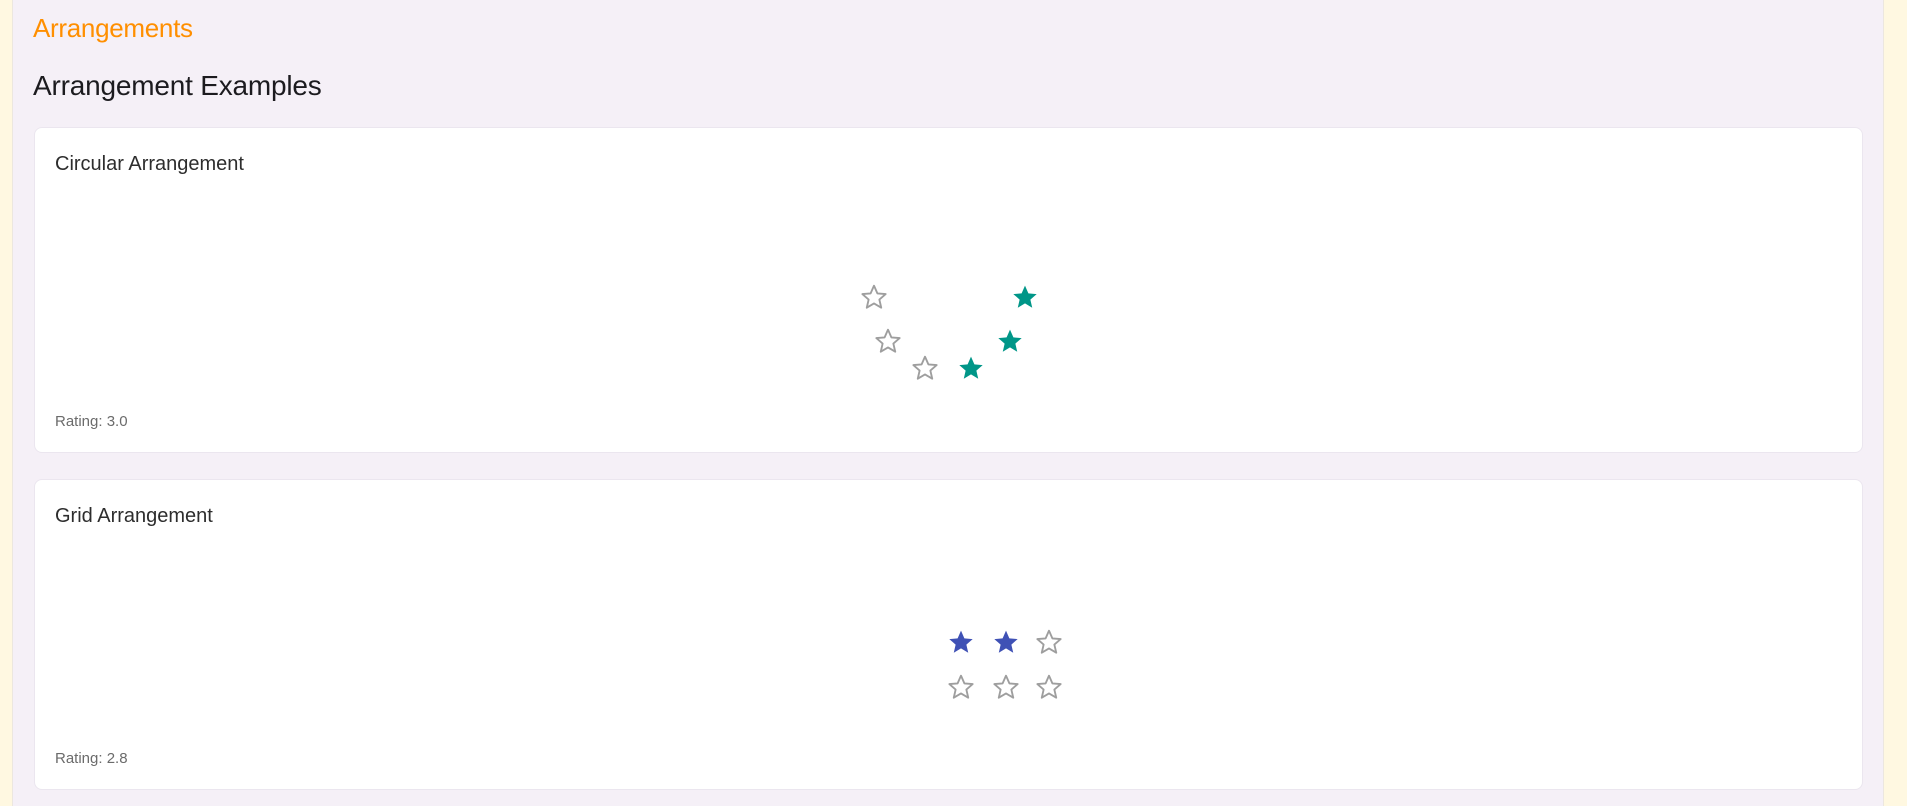 This screenshot has width=1907, height=806. I want to click on section-title: Arrangements, so click(113, 28).